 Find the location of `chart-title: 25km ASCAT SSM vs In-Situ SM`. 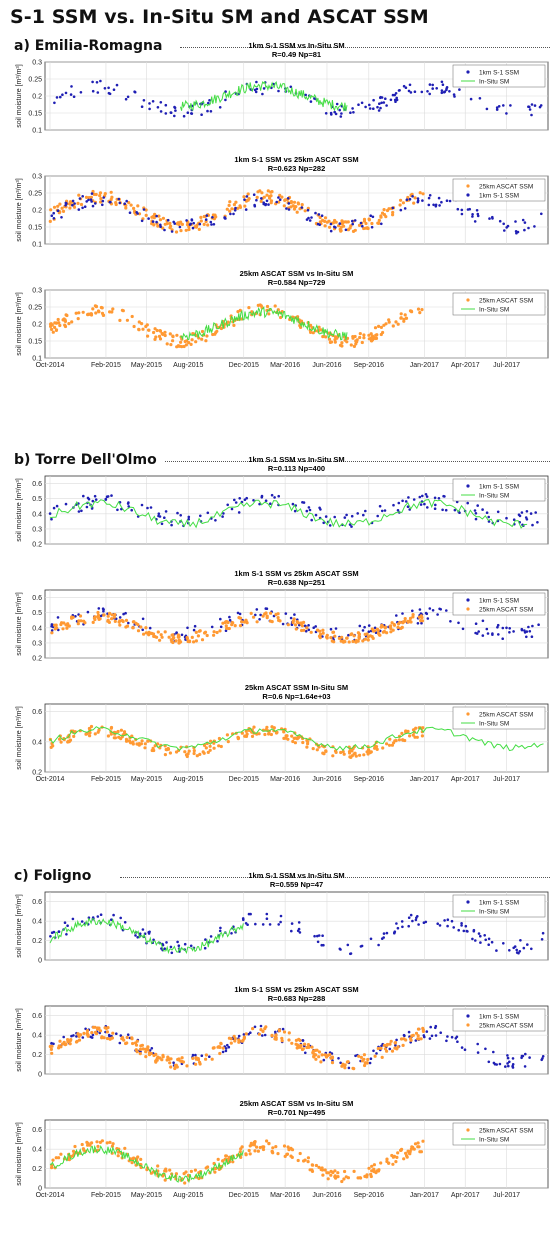

chart-title: 25km ASCAT SSM vs In-Situ SM is located at coordinates (297, 273).